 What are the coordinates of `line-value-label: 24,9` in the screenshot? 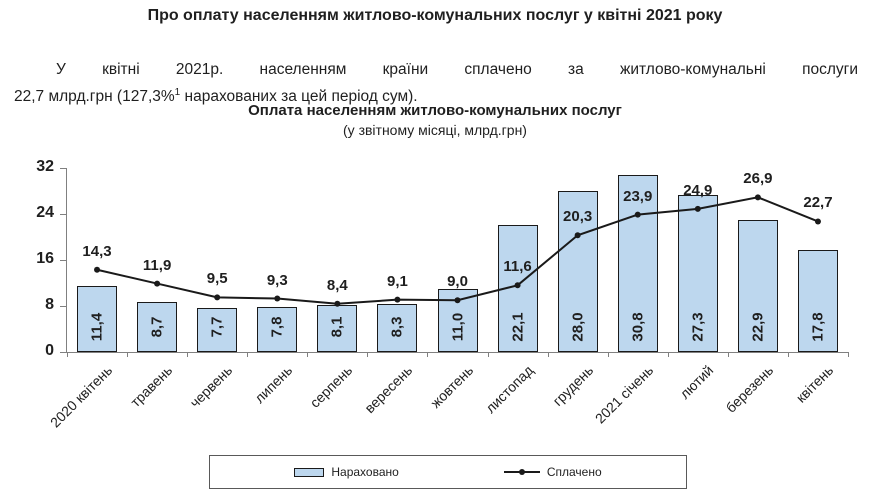 It's located at (698, 190).